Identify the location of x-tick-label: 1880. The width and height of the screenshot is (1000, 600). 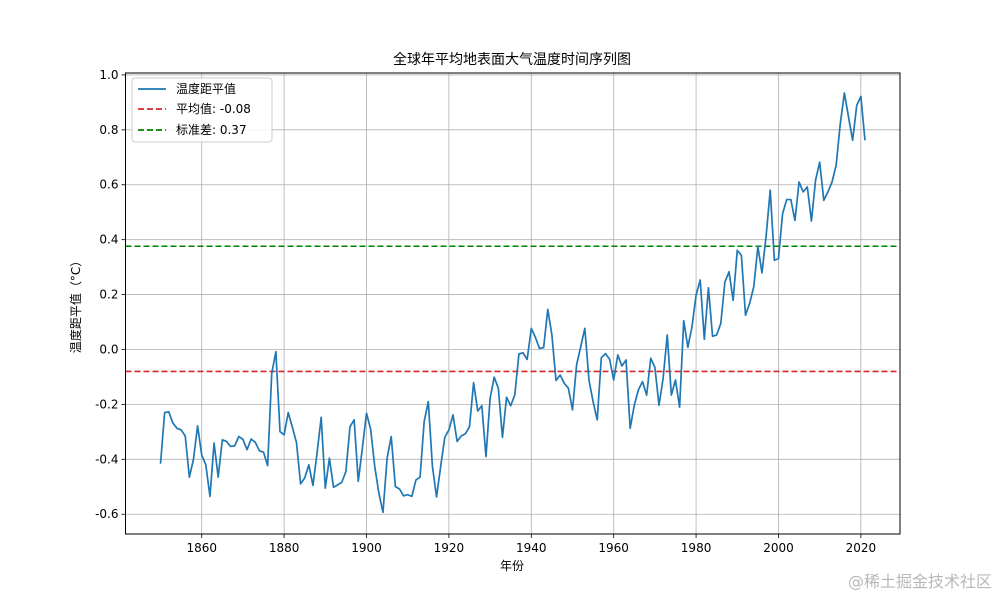
(284, 548).